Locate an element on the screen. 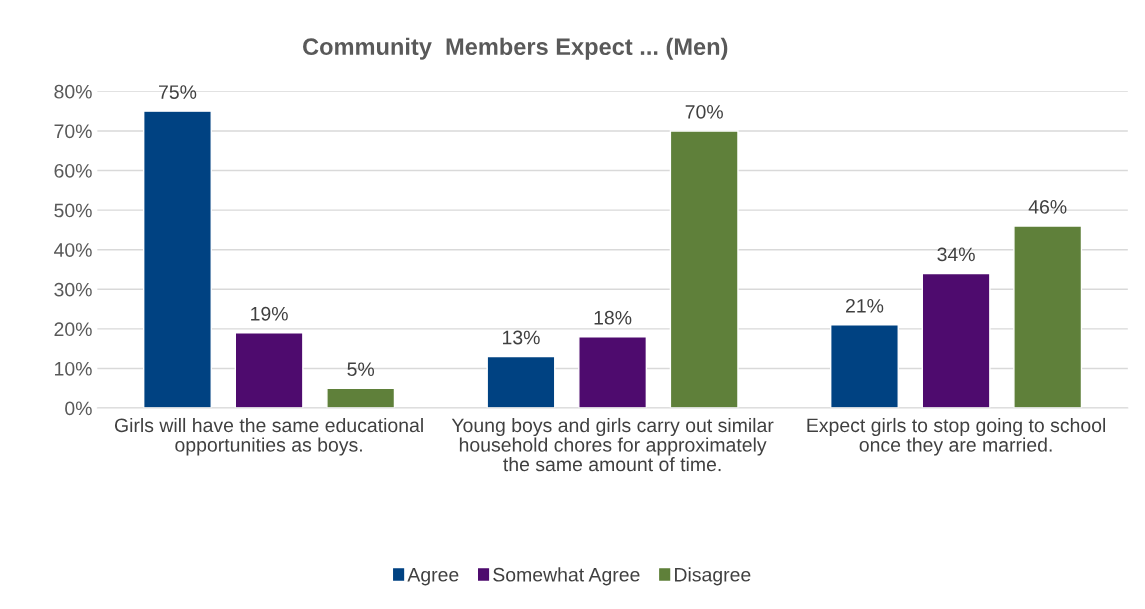 The width and height of the screenshot is (1145, 609). x-tick-label: Girls will have the same educational opportunities as boys. is located at coordinates (268, 436).